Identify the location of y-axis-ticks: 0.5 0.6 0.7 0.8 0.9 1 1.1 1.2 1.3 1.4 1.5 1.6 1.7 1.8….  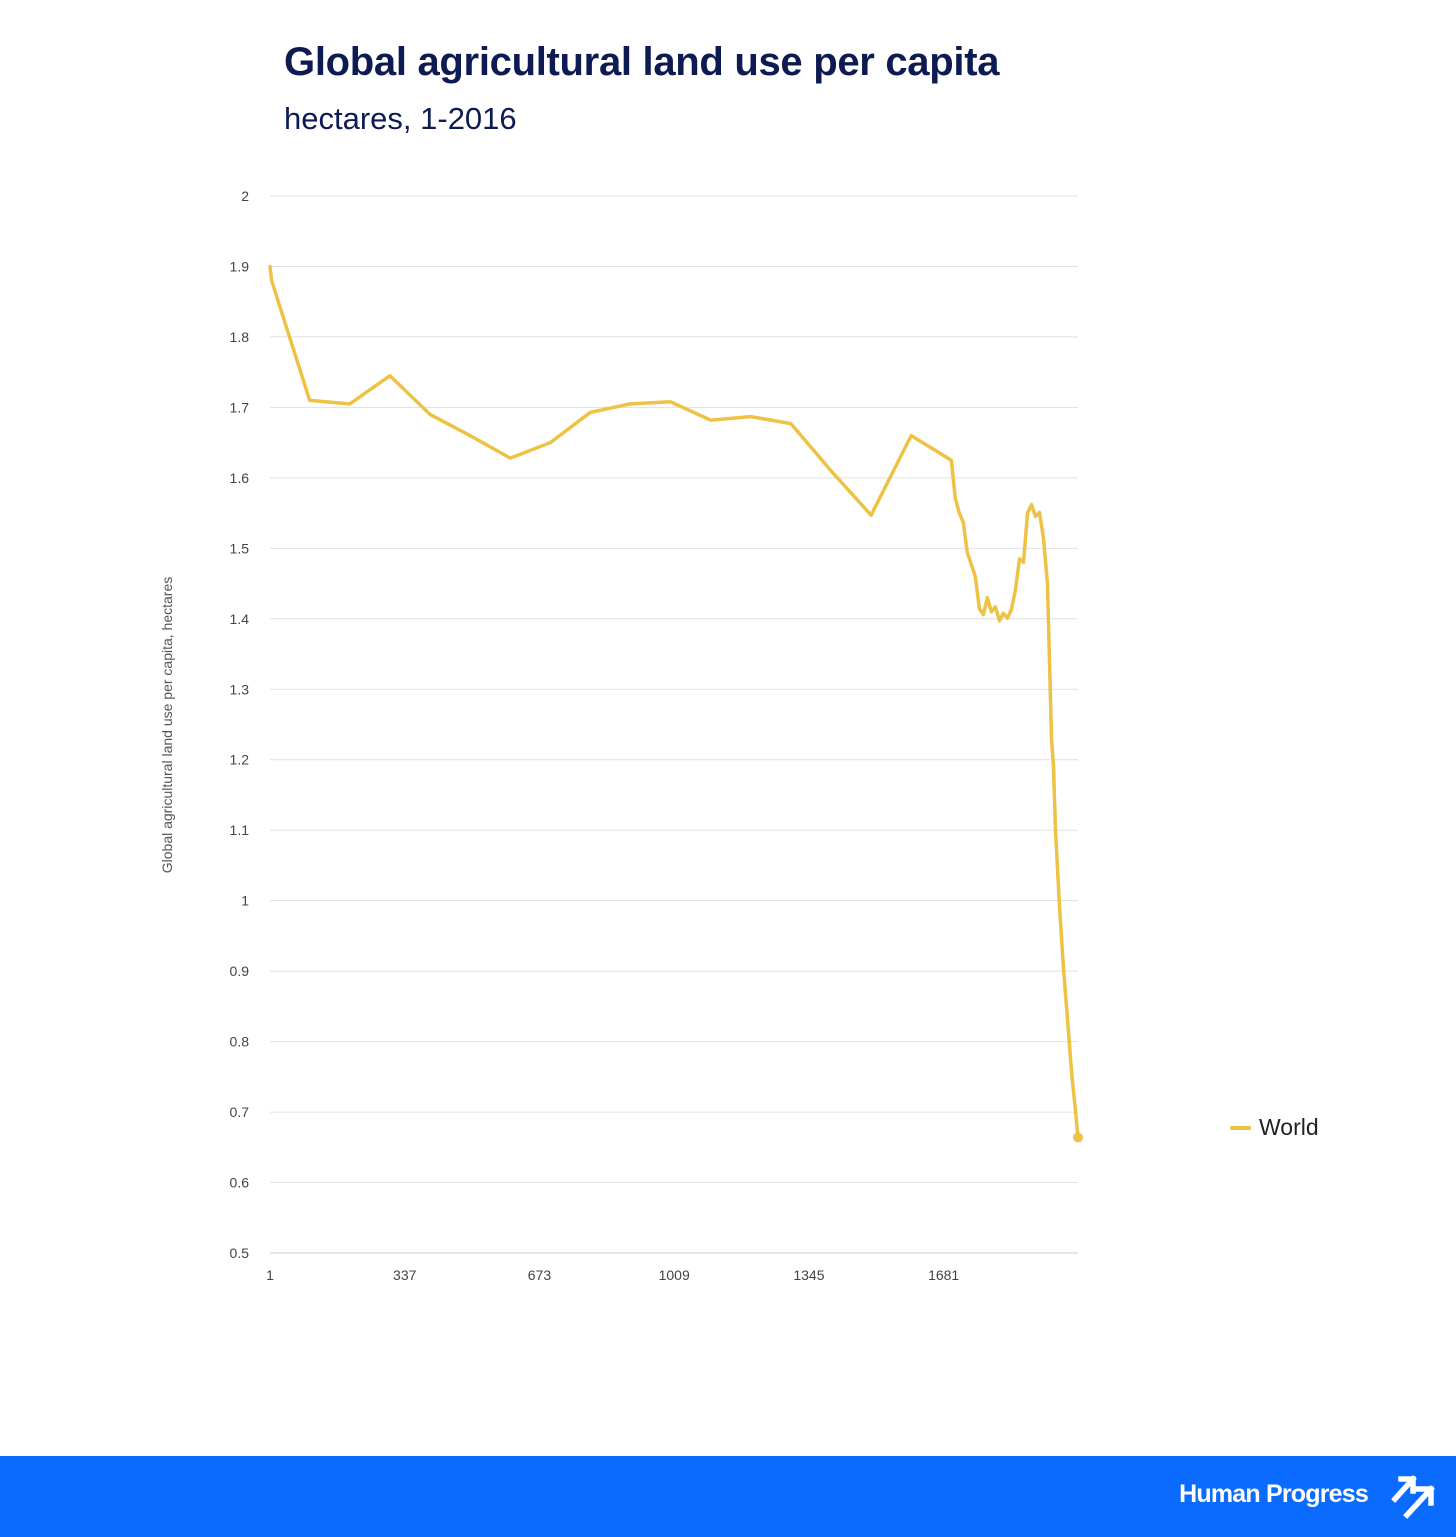
(240, 724).